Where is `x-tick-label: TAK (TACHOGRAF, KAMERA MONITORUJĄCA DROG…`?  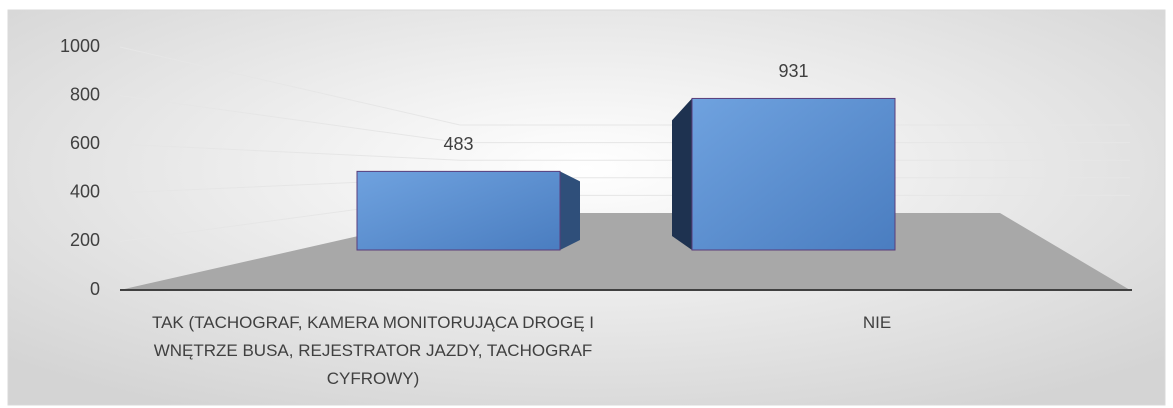
x-tick-label: TAK (TACHOGRAF, KAMERA MONITORUJĄCA DROG… is located at coordinates (373, 350).